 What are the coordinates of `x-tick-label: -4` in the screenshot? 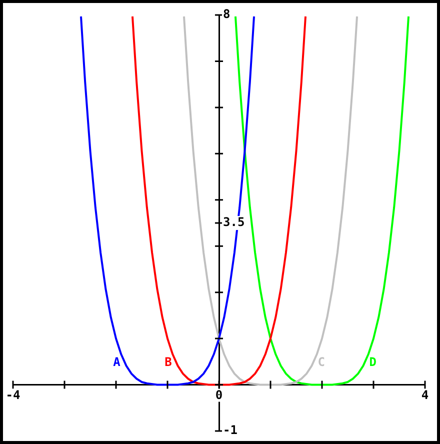 It's located at (13, 395).